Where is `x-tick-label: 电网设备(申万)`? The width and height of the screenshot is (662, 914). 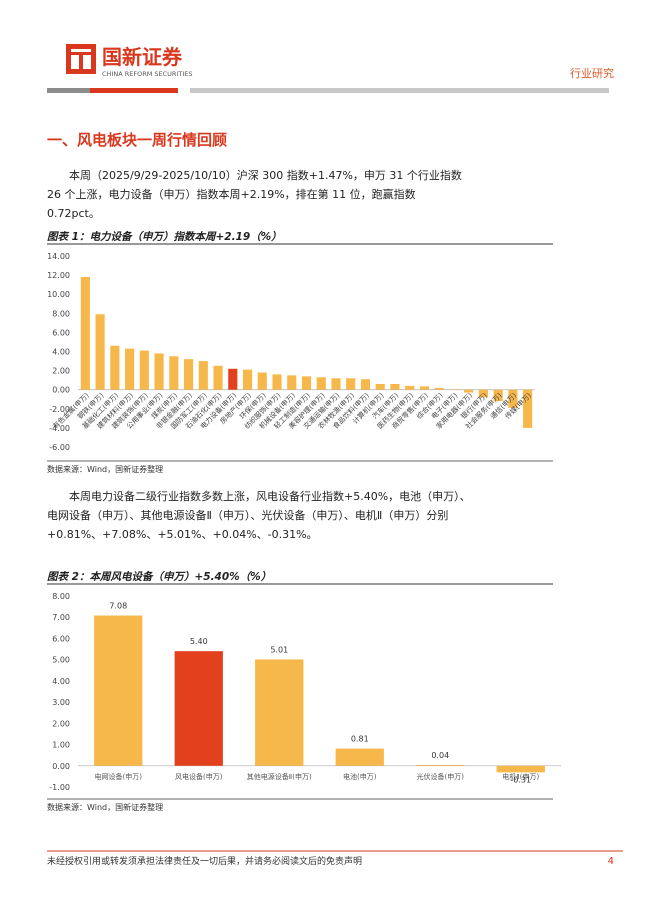
x-tick-label: 电网设备(申万) is located at coordinates (119, 776).